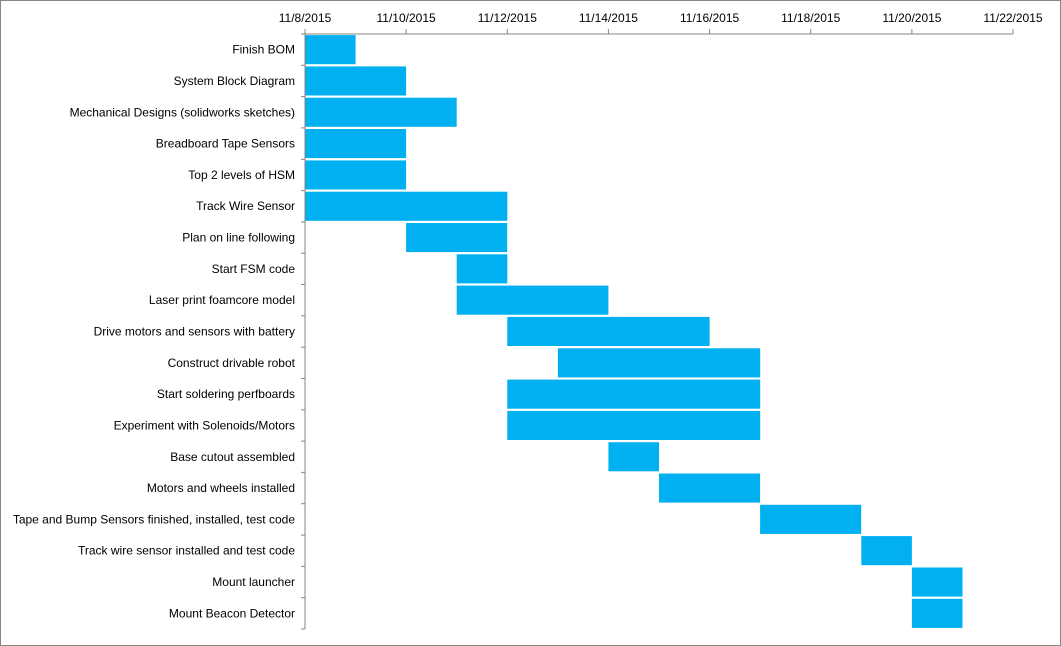 The width and height of the screenshot is (1061, 646). Describe the element at coordinates (194, 332) in the screenshot. I see `task-label: Drive motors and sensors with battery` at that location.